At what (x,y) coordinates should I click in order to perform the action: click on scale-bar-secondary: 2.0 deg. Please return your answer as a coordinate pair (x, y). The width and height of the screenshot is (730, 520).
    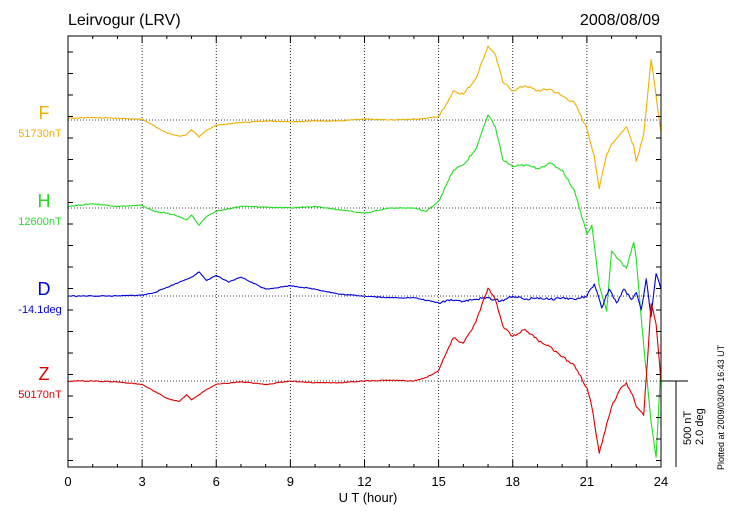
    Looking at the image, I should click on (700, 426).